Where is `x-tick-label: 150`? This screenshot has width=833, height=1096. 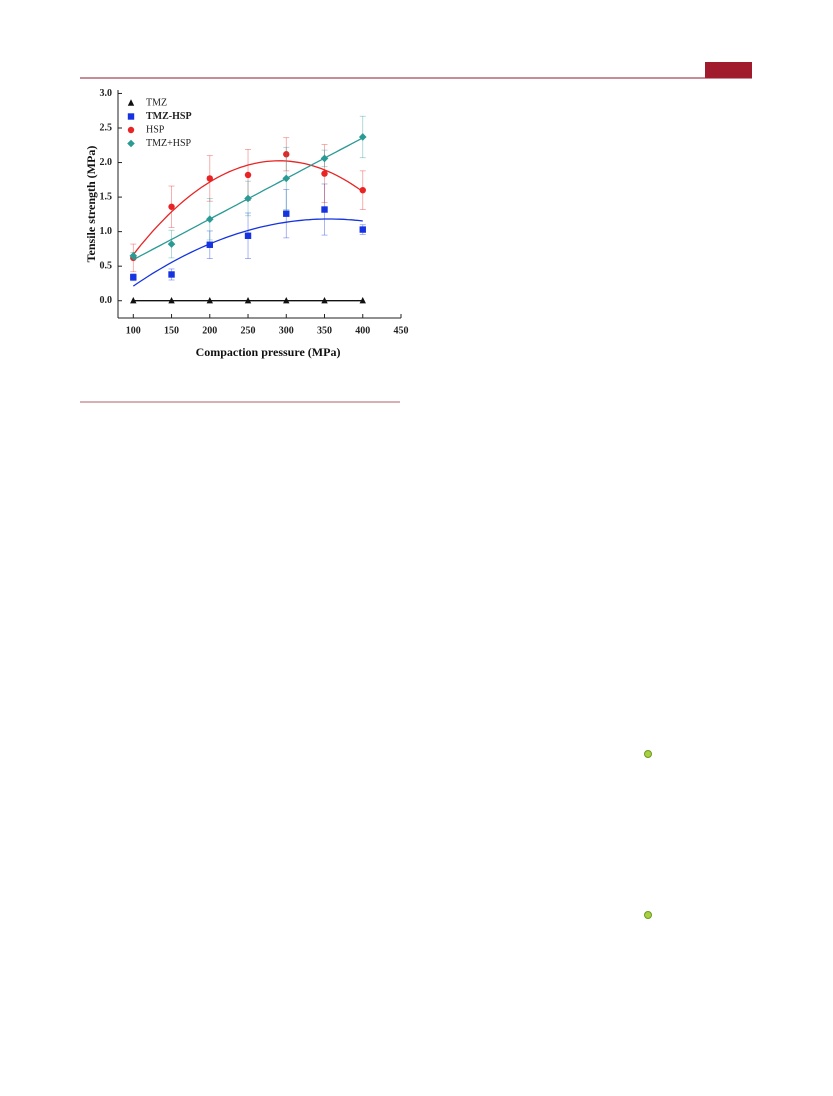
x-tick-label: 150 is located at coordinates (171, 330).